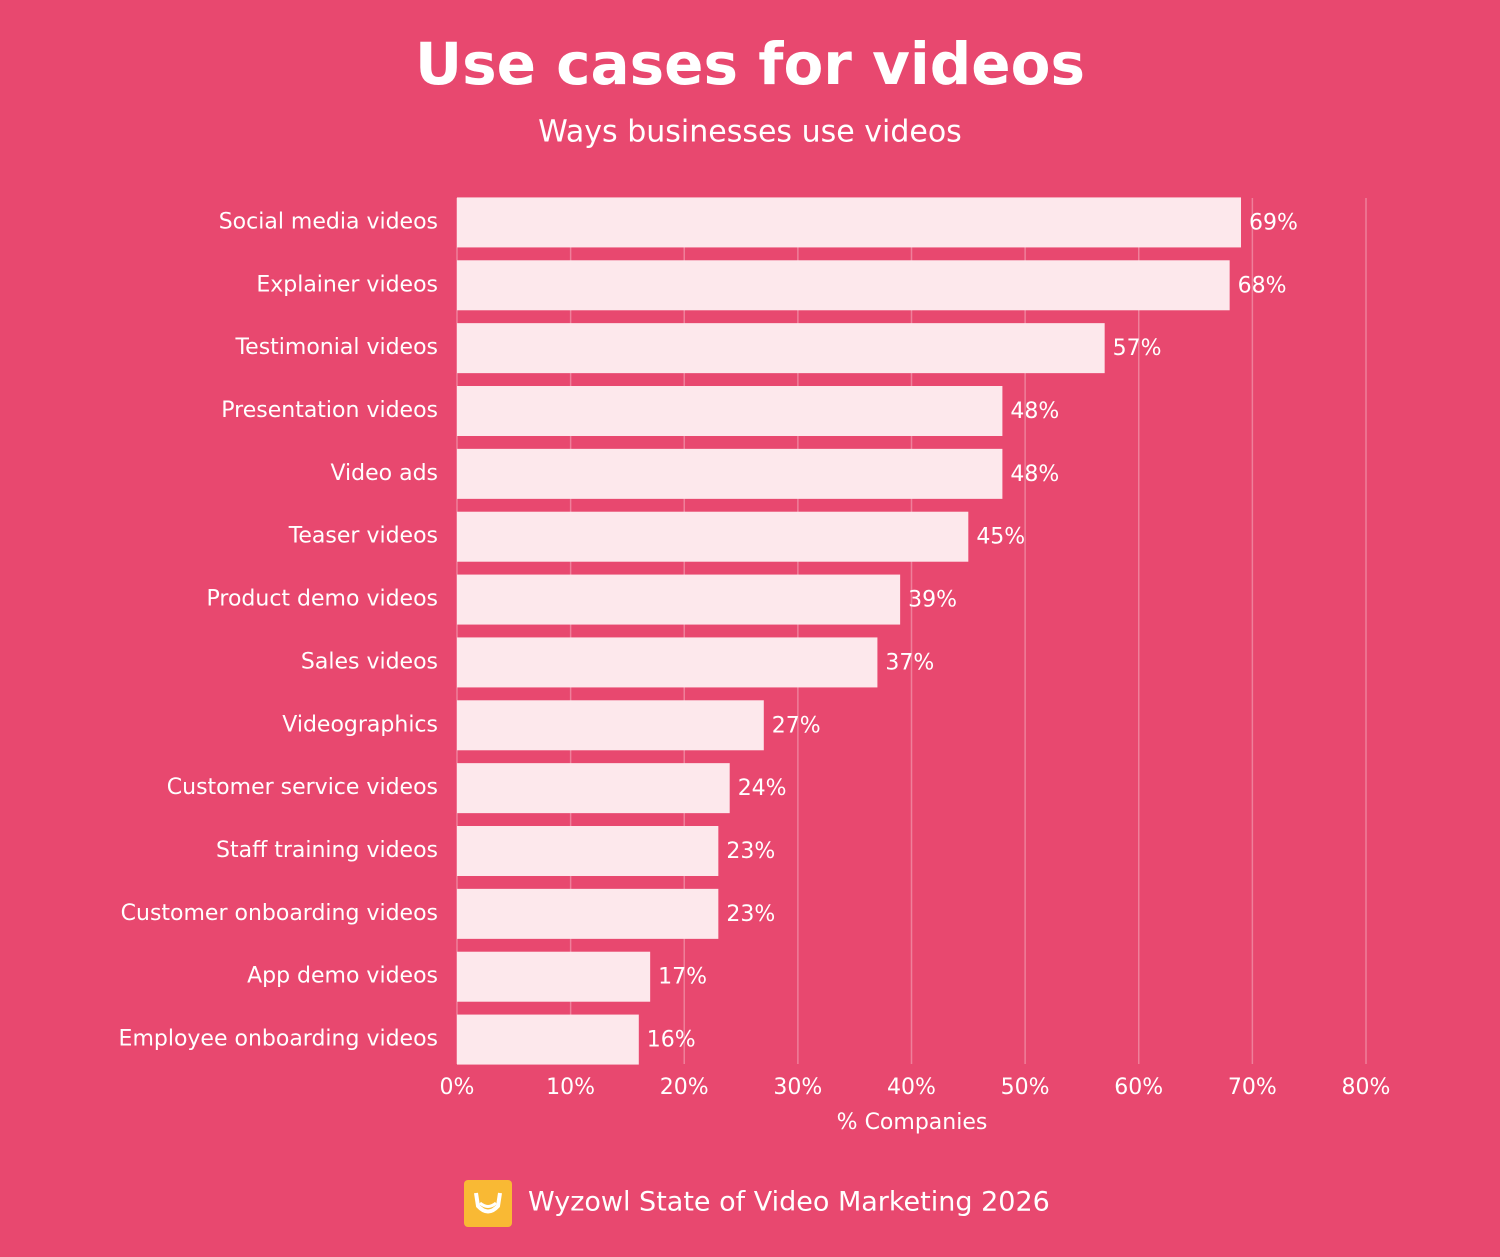 The height and width of the screenshot is (1257, 1500). I want to click on data-label: 57%, so click(1137, 348).